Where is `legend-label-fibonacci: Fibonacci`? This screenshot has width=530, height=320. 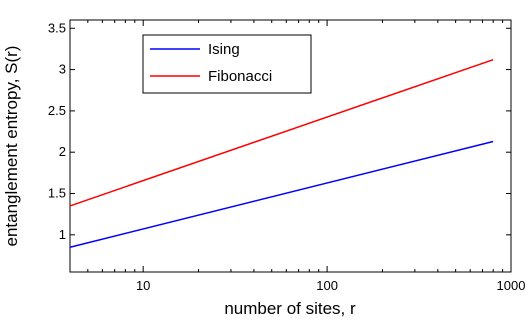 legend-label-fibonacci: Fibonacci is located at coordinates (240, 76).